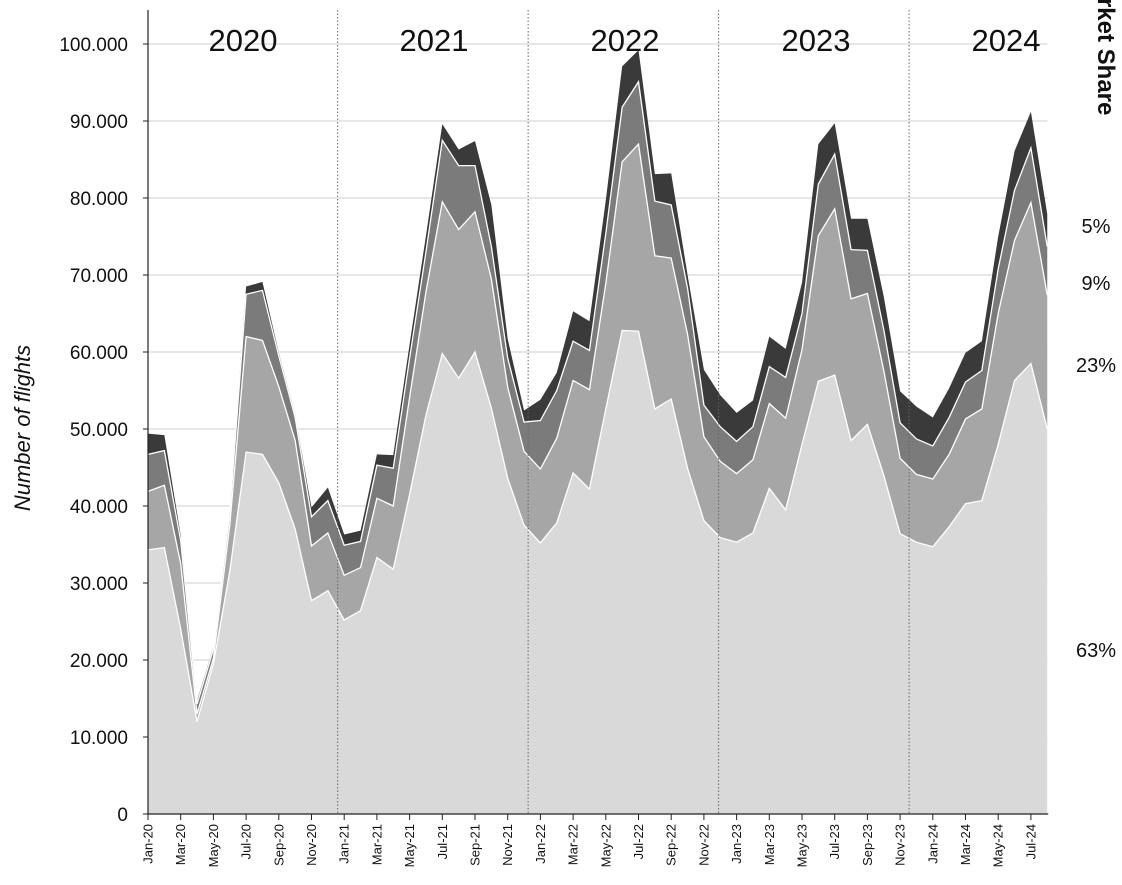 The image size is (1122, 885). Describe the element at coordinates (1096, 439) in the screenshot. I see `market-share-labels: 63% 23% 9% 5%` at that location.